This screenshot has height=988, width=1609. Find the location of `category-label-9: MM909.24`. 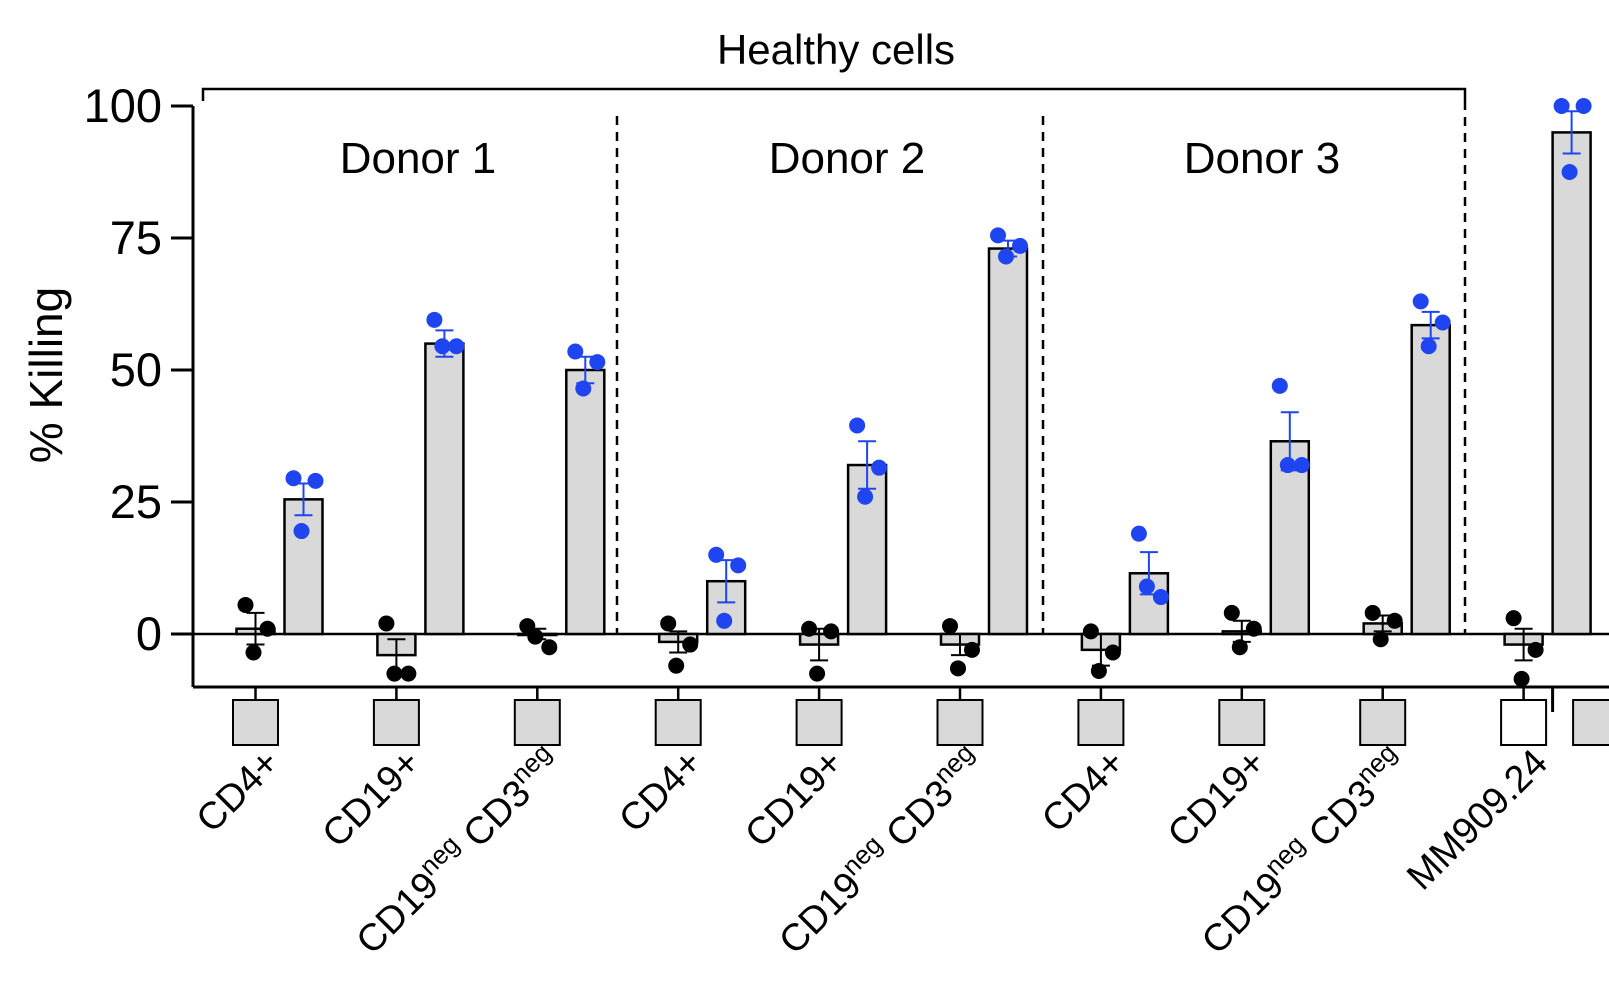

category-label-9: MM909.24 is located at coordinates (1477, 820).